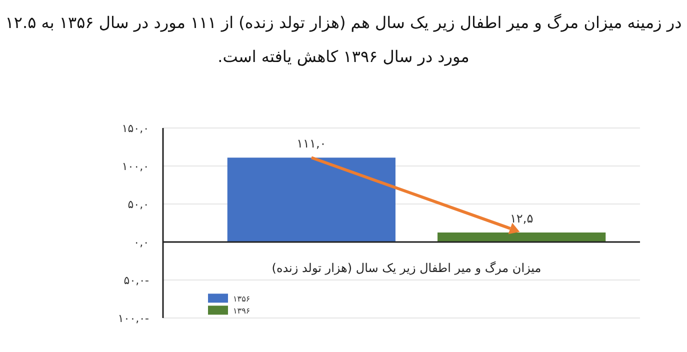 This screenshot has width=687, height=352. Describe the element at coordinates (522, 219) in the screenshot. I see `data-label: ۱۲,۵` at that location.